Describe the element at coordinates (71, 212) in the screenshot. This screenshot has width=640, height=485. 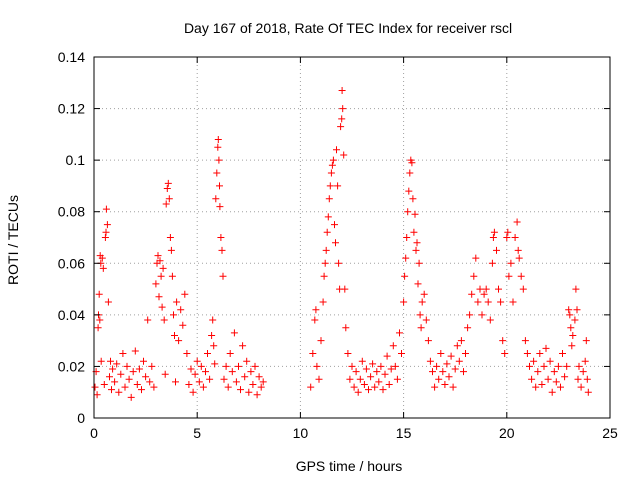
I see `y-tick-label: 0.08` at that location.